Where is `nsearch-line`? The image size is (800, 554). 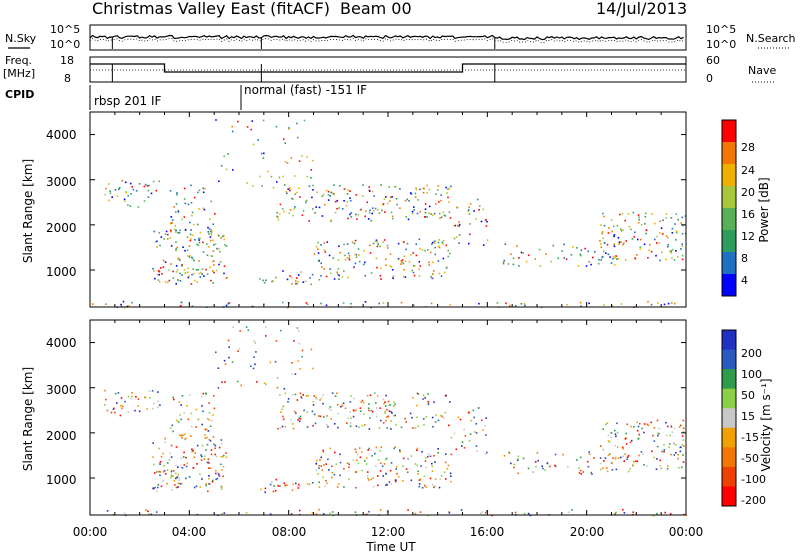
nsearch-line is located at coordinates (386, 40).